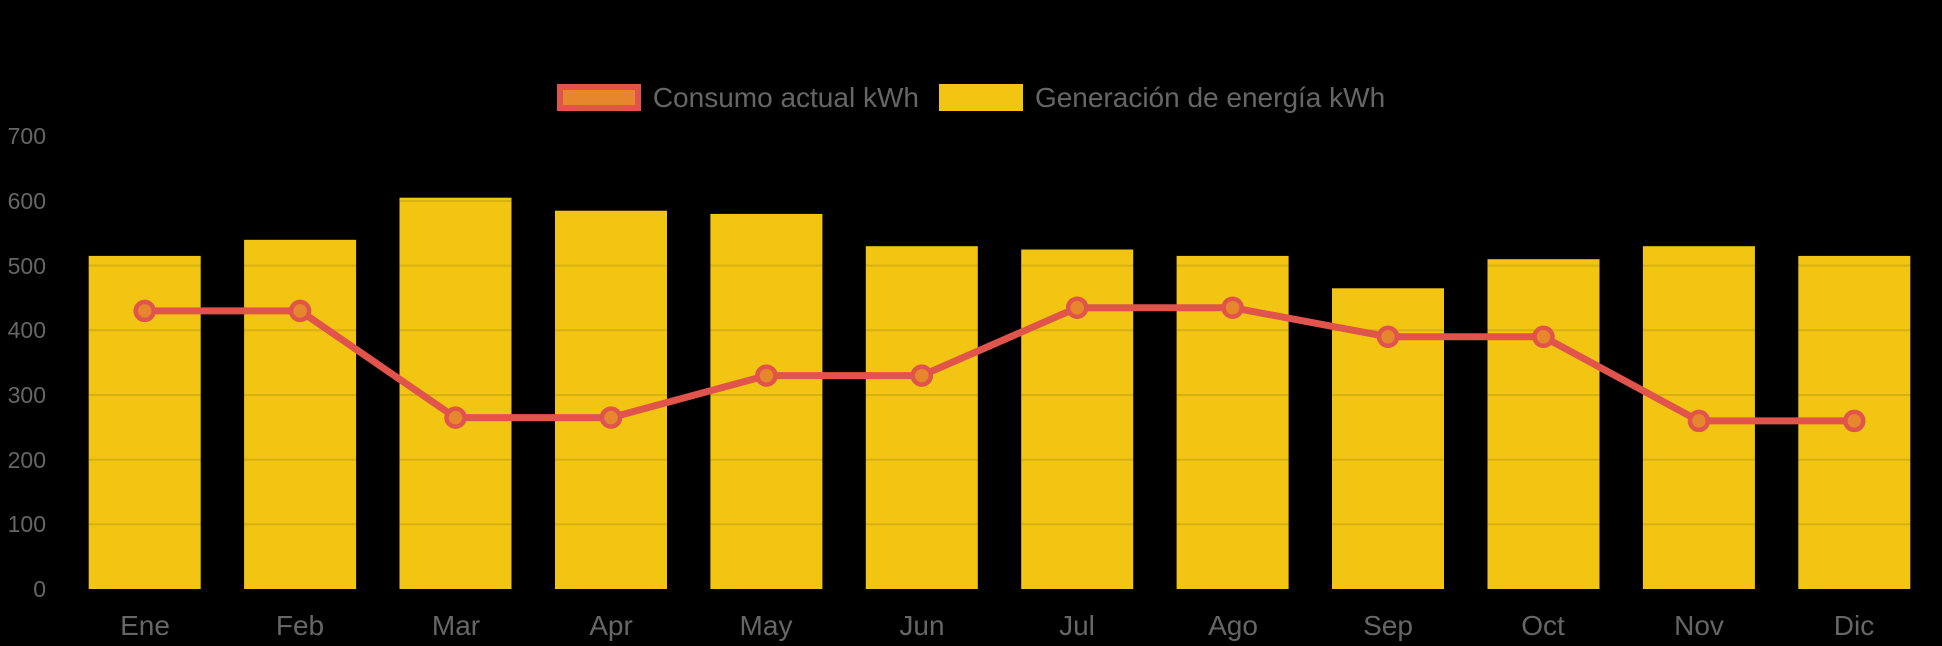 Image resolution: width=1942 pixels, height=646 pixels. Describe the element at coordinates (455, 417) in the screenshot. I see `point-mar` at that location.